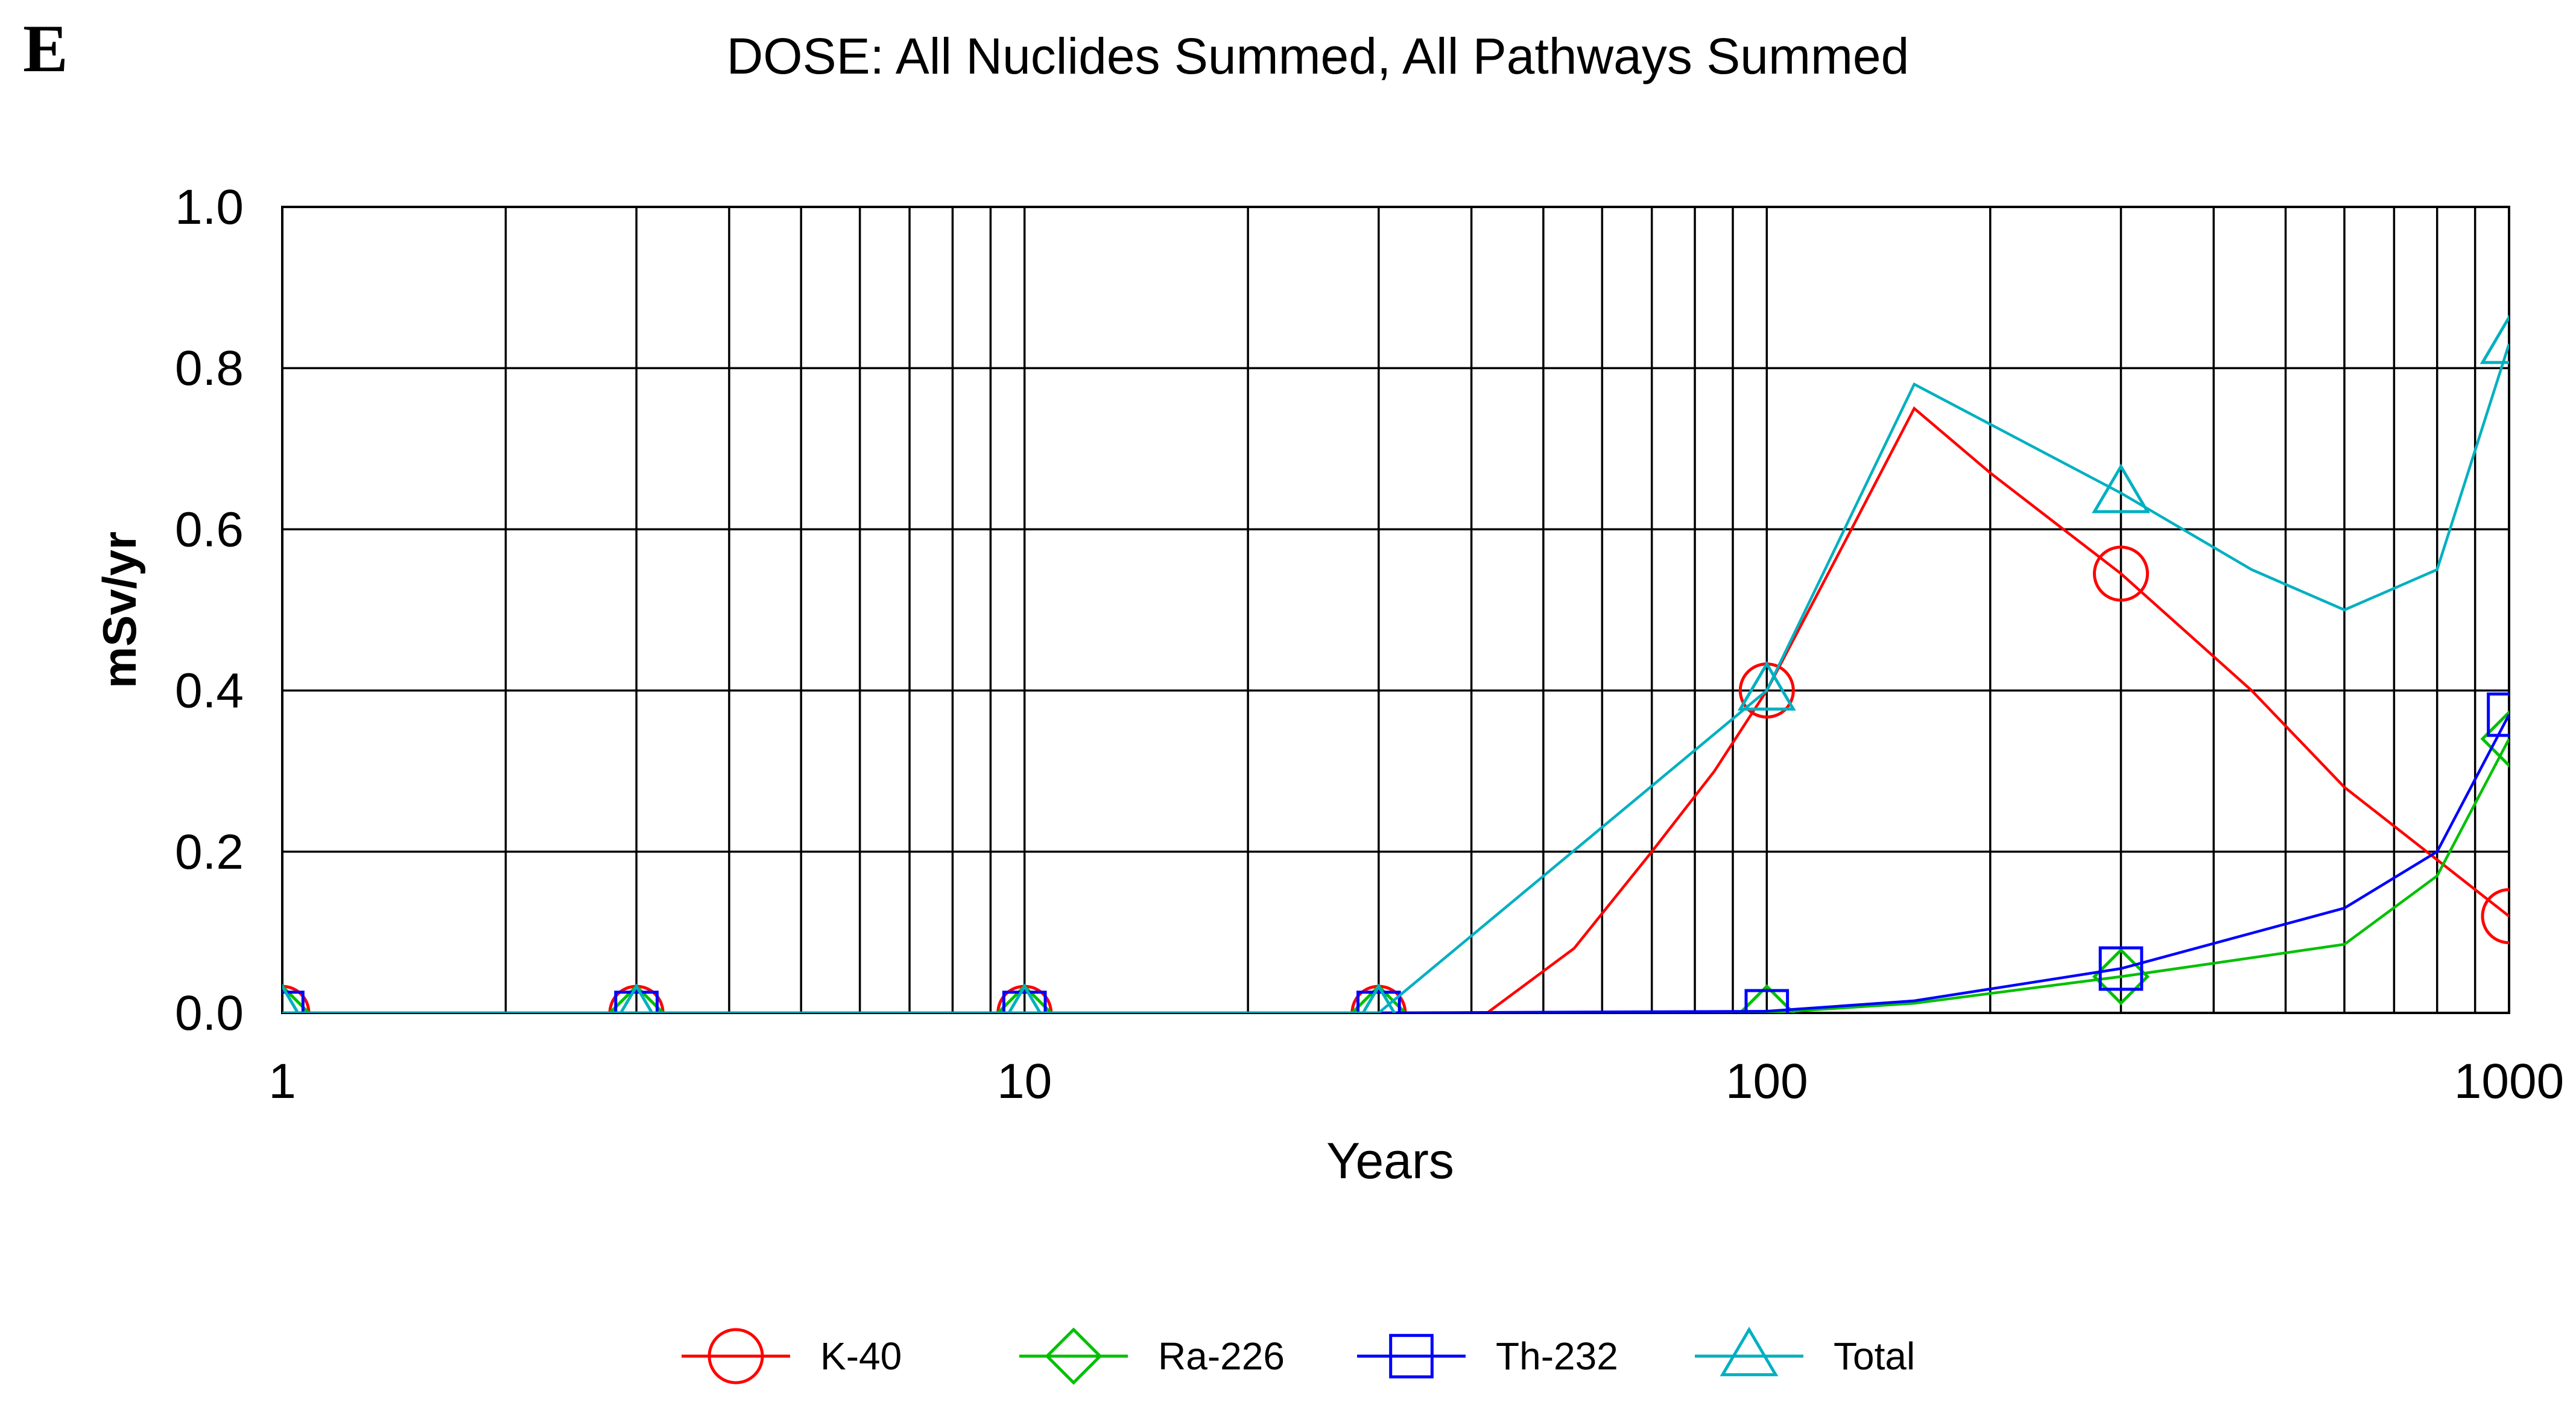  I want to click on legend-item-th-232: Th-232, so click(1487, 1356).